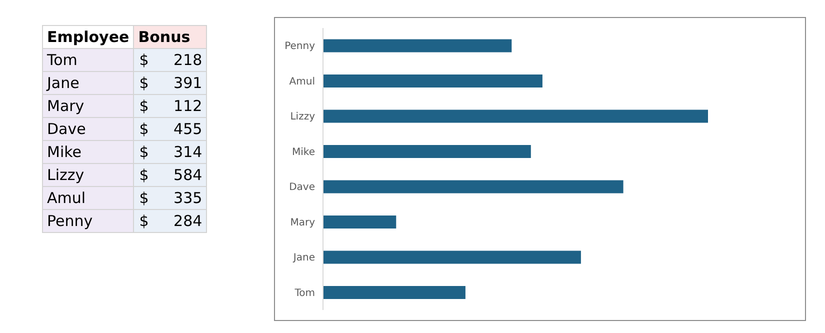 Image resolution: width=825 pixels, height=333 pixels. Describe the element at coordinates (170, 152) in the screenshot. I see `text: $ 314` at that location.